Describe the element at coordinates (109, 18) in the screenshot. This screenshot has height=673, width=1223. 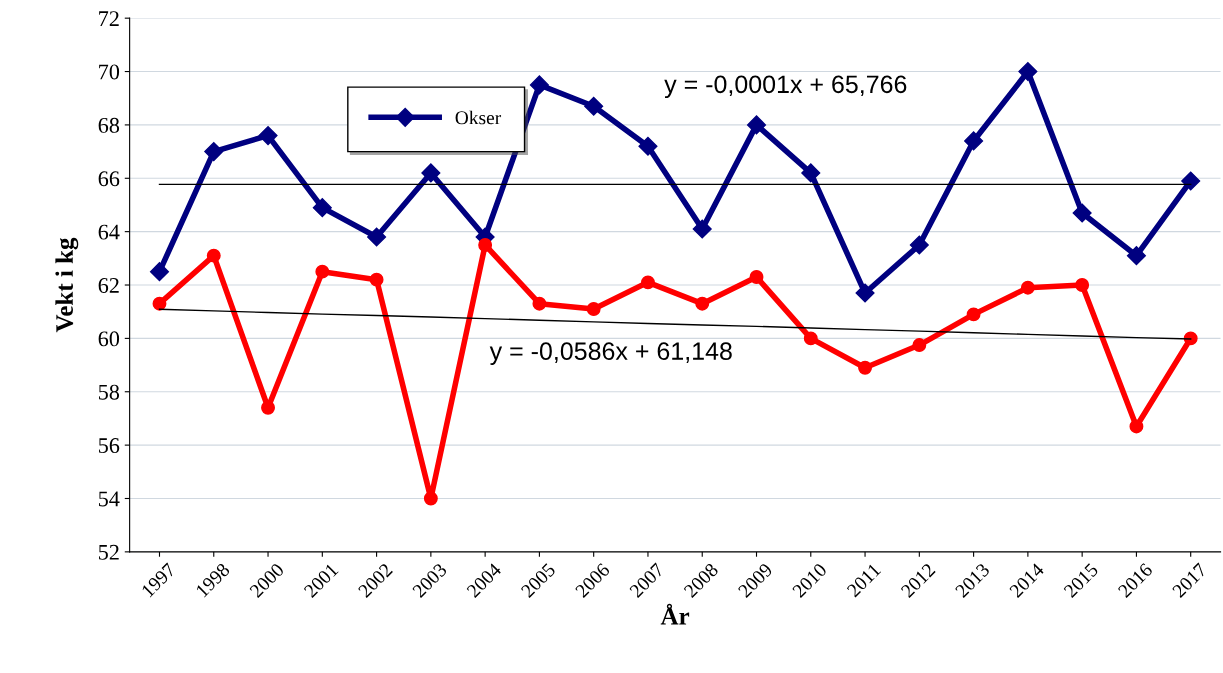
I see `y-tick-label: 72` at that location.